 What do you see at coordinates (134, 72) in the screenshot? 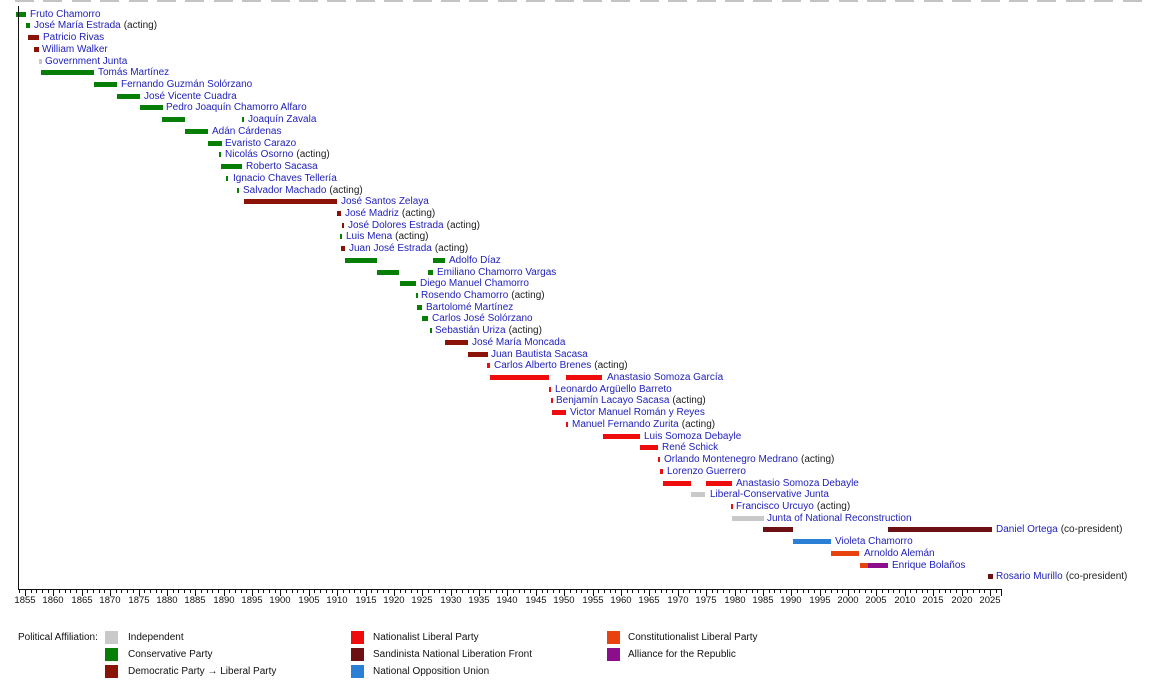
I see `president-name-link: Tomás Martínez` at bounding box center [134, 72].